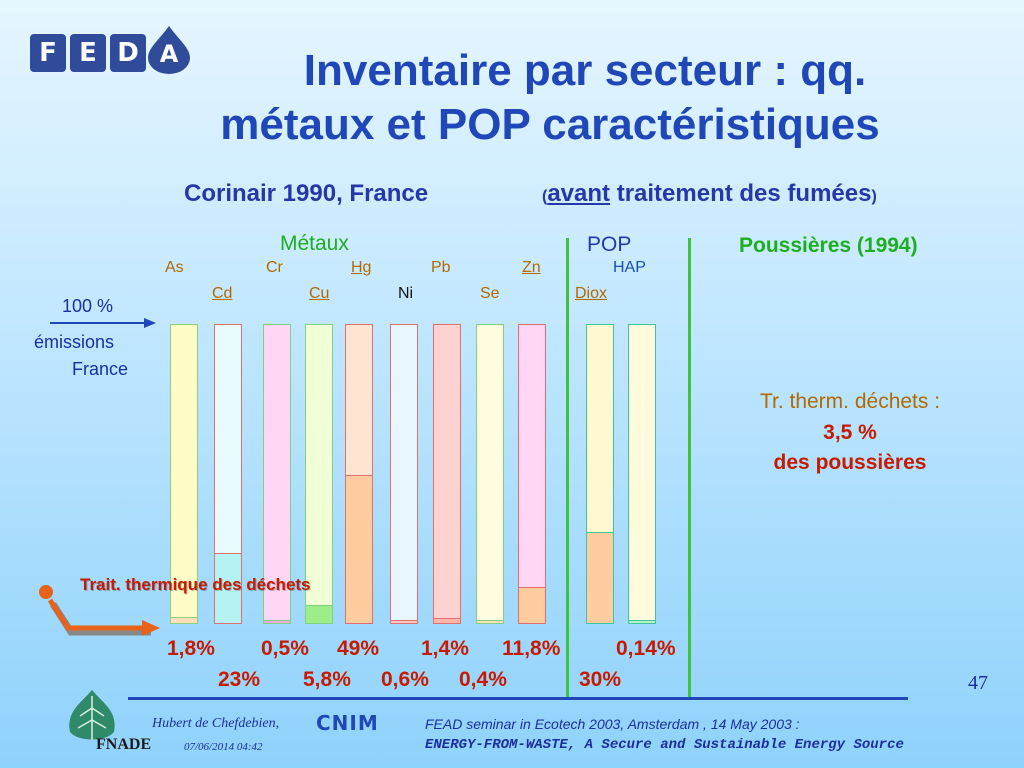 The image size is (1024, 768). I want to click on title-line-2: métaux et POP caractéristiques, so click(550, 124).